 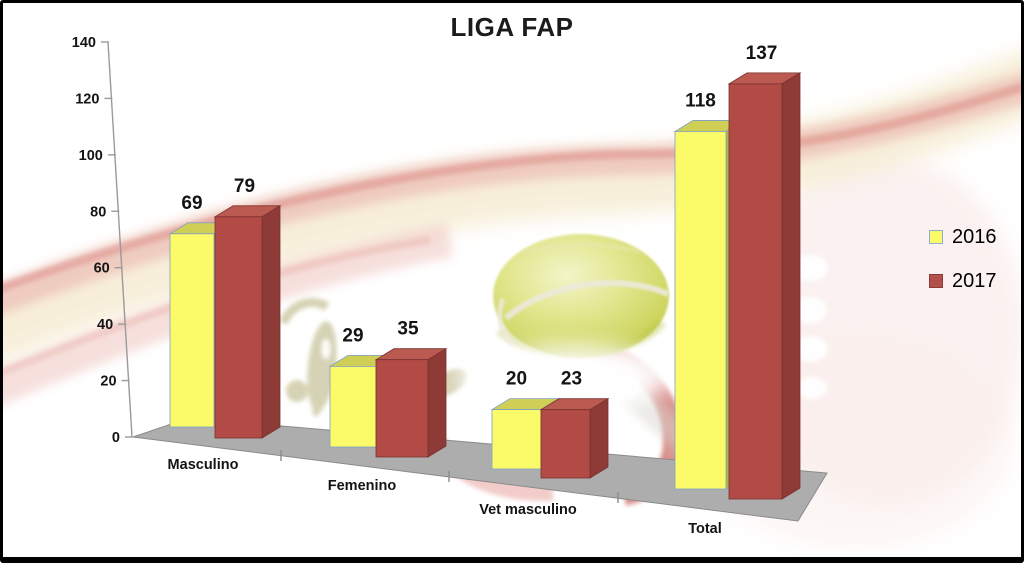 What do you see at coordinates (974, 237) in the screenshot?
I see `legend-label-2016: 2016` at bounding box center [974, 237].